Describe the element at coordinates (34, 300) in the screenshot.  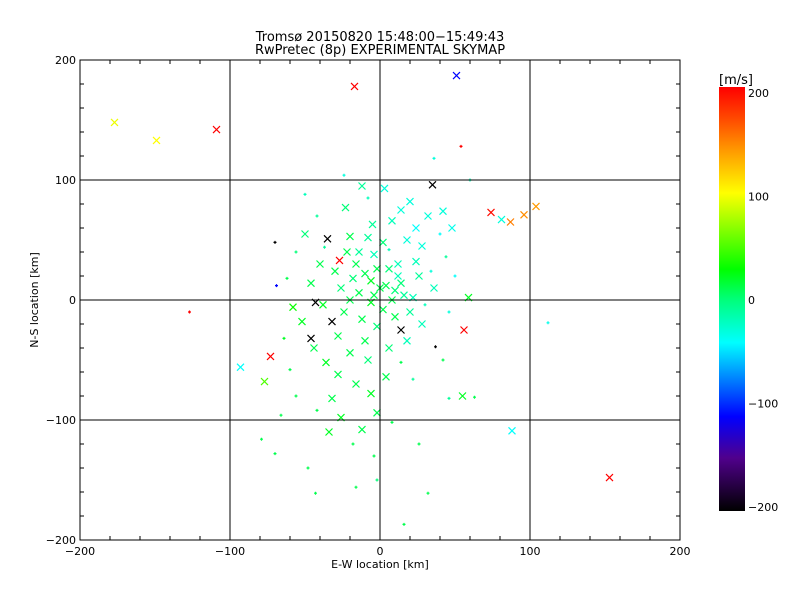
I see `y-axis-label: N-S location [km]` at that location.